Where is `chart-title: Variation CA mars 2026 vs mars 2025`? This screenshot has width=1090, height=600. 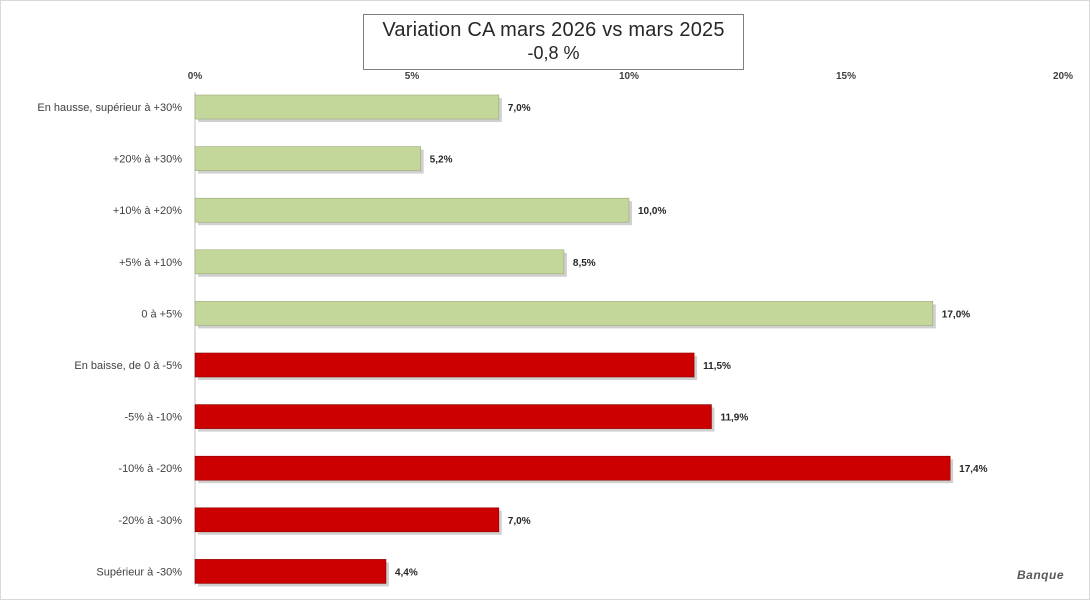 chart-title: Variation CA mars 2026 vs mars 2025 is located at coordinates (553, 30).